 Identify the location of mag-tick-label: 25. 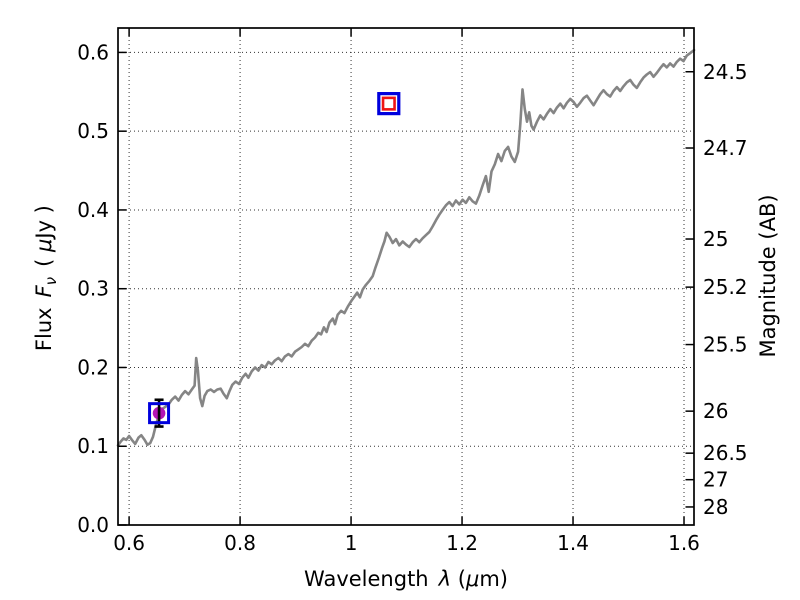
(715, 239).